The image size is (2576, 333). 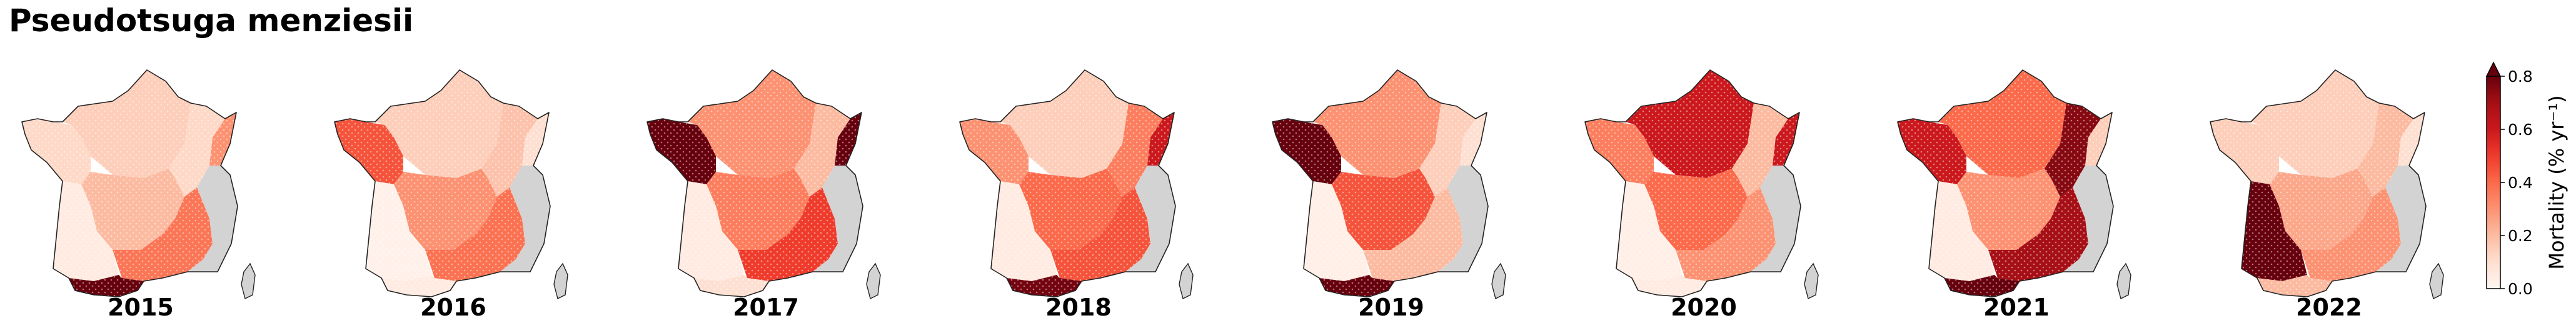 What do you see at coordinates (1024, 231) in the screenshot?
I see `region-hatch-southwest-2018` at bounding box center [1024, 231].